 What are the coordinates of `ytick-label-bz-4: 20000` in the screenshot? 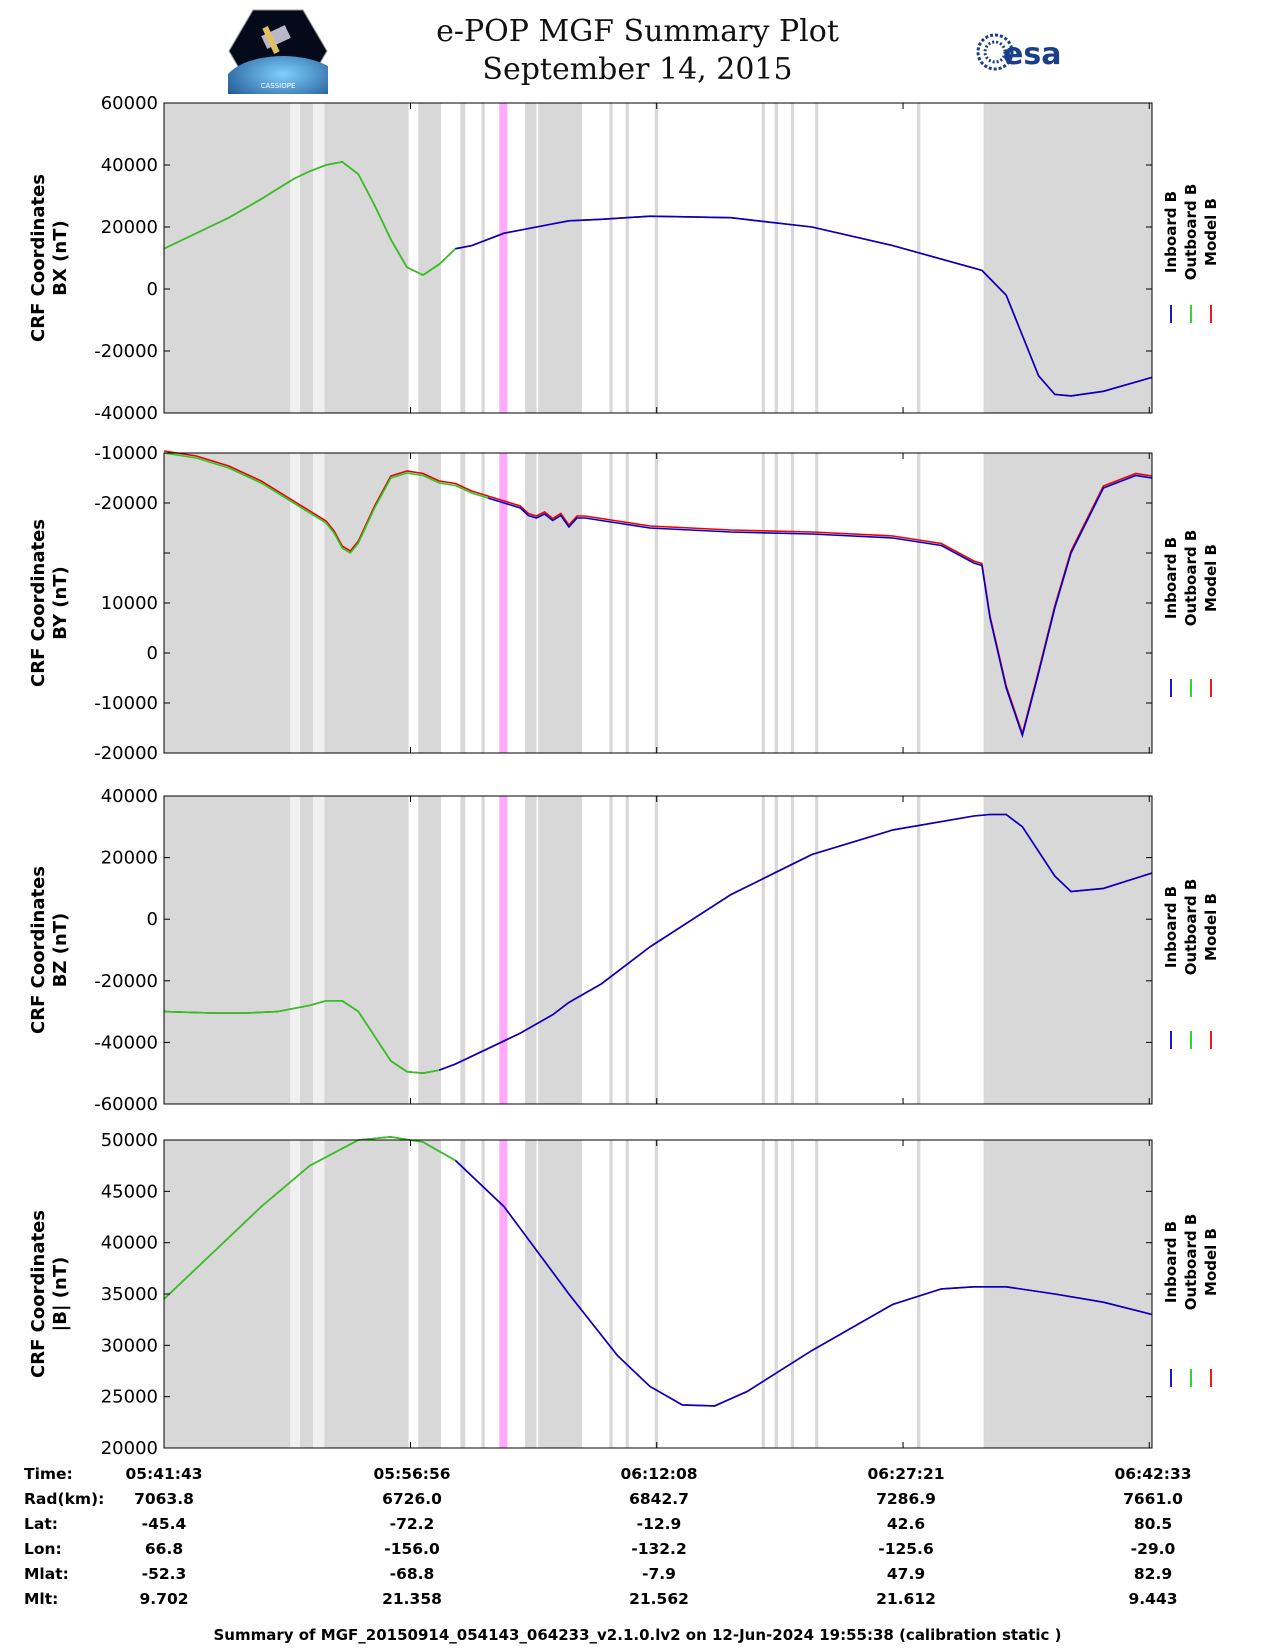 It's located at (129, 858).